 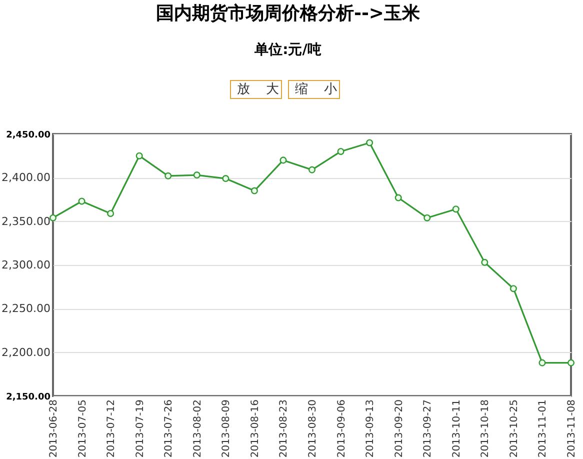 What do you see at coordinates (255, 429) in the screenshot?
I see `x-tick-label: 2013-08-16` at bounding box center [255, 429].